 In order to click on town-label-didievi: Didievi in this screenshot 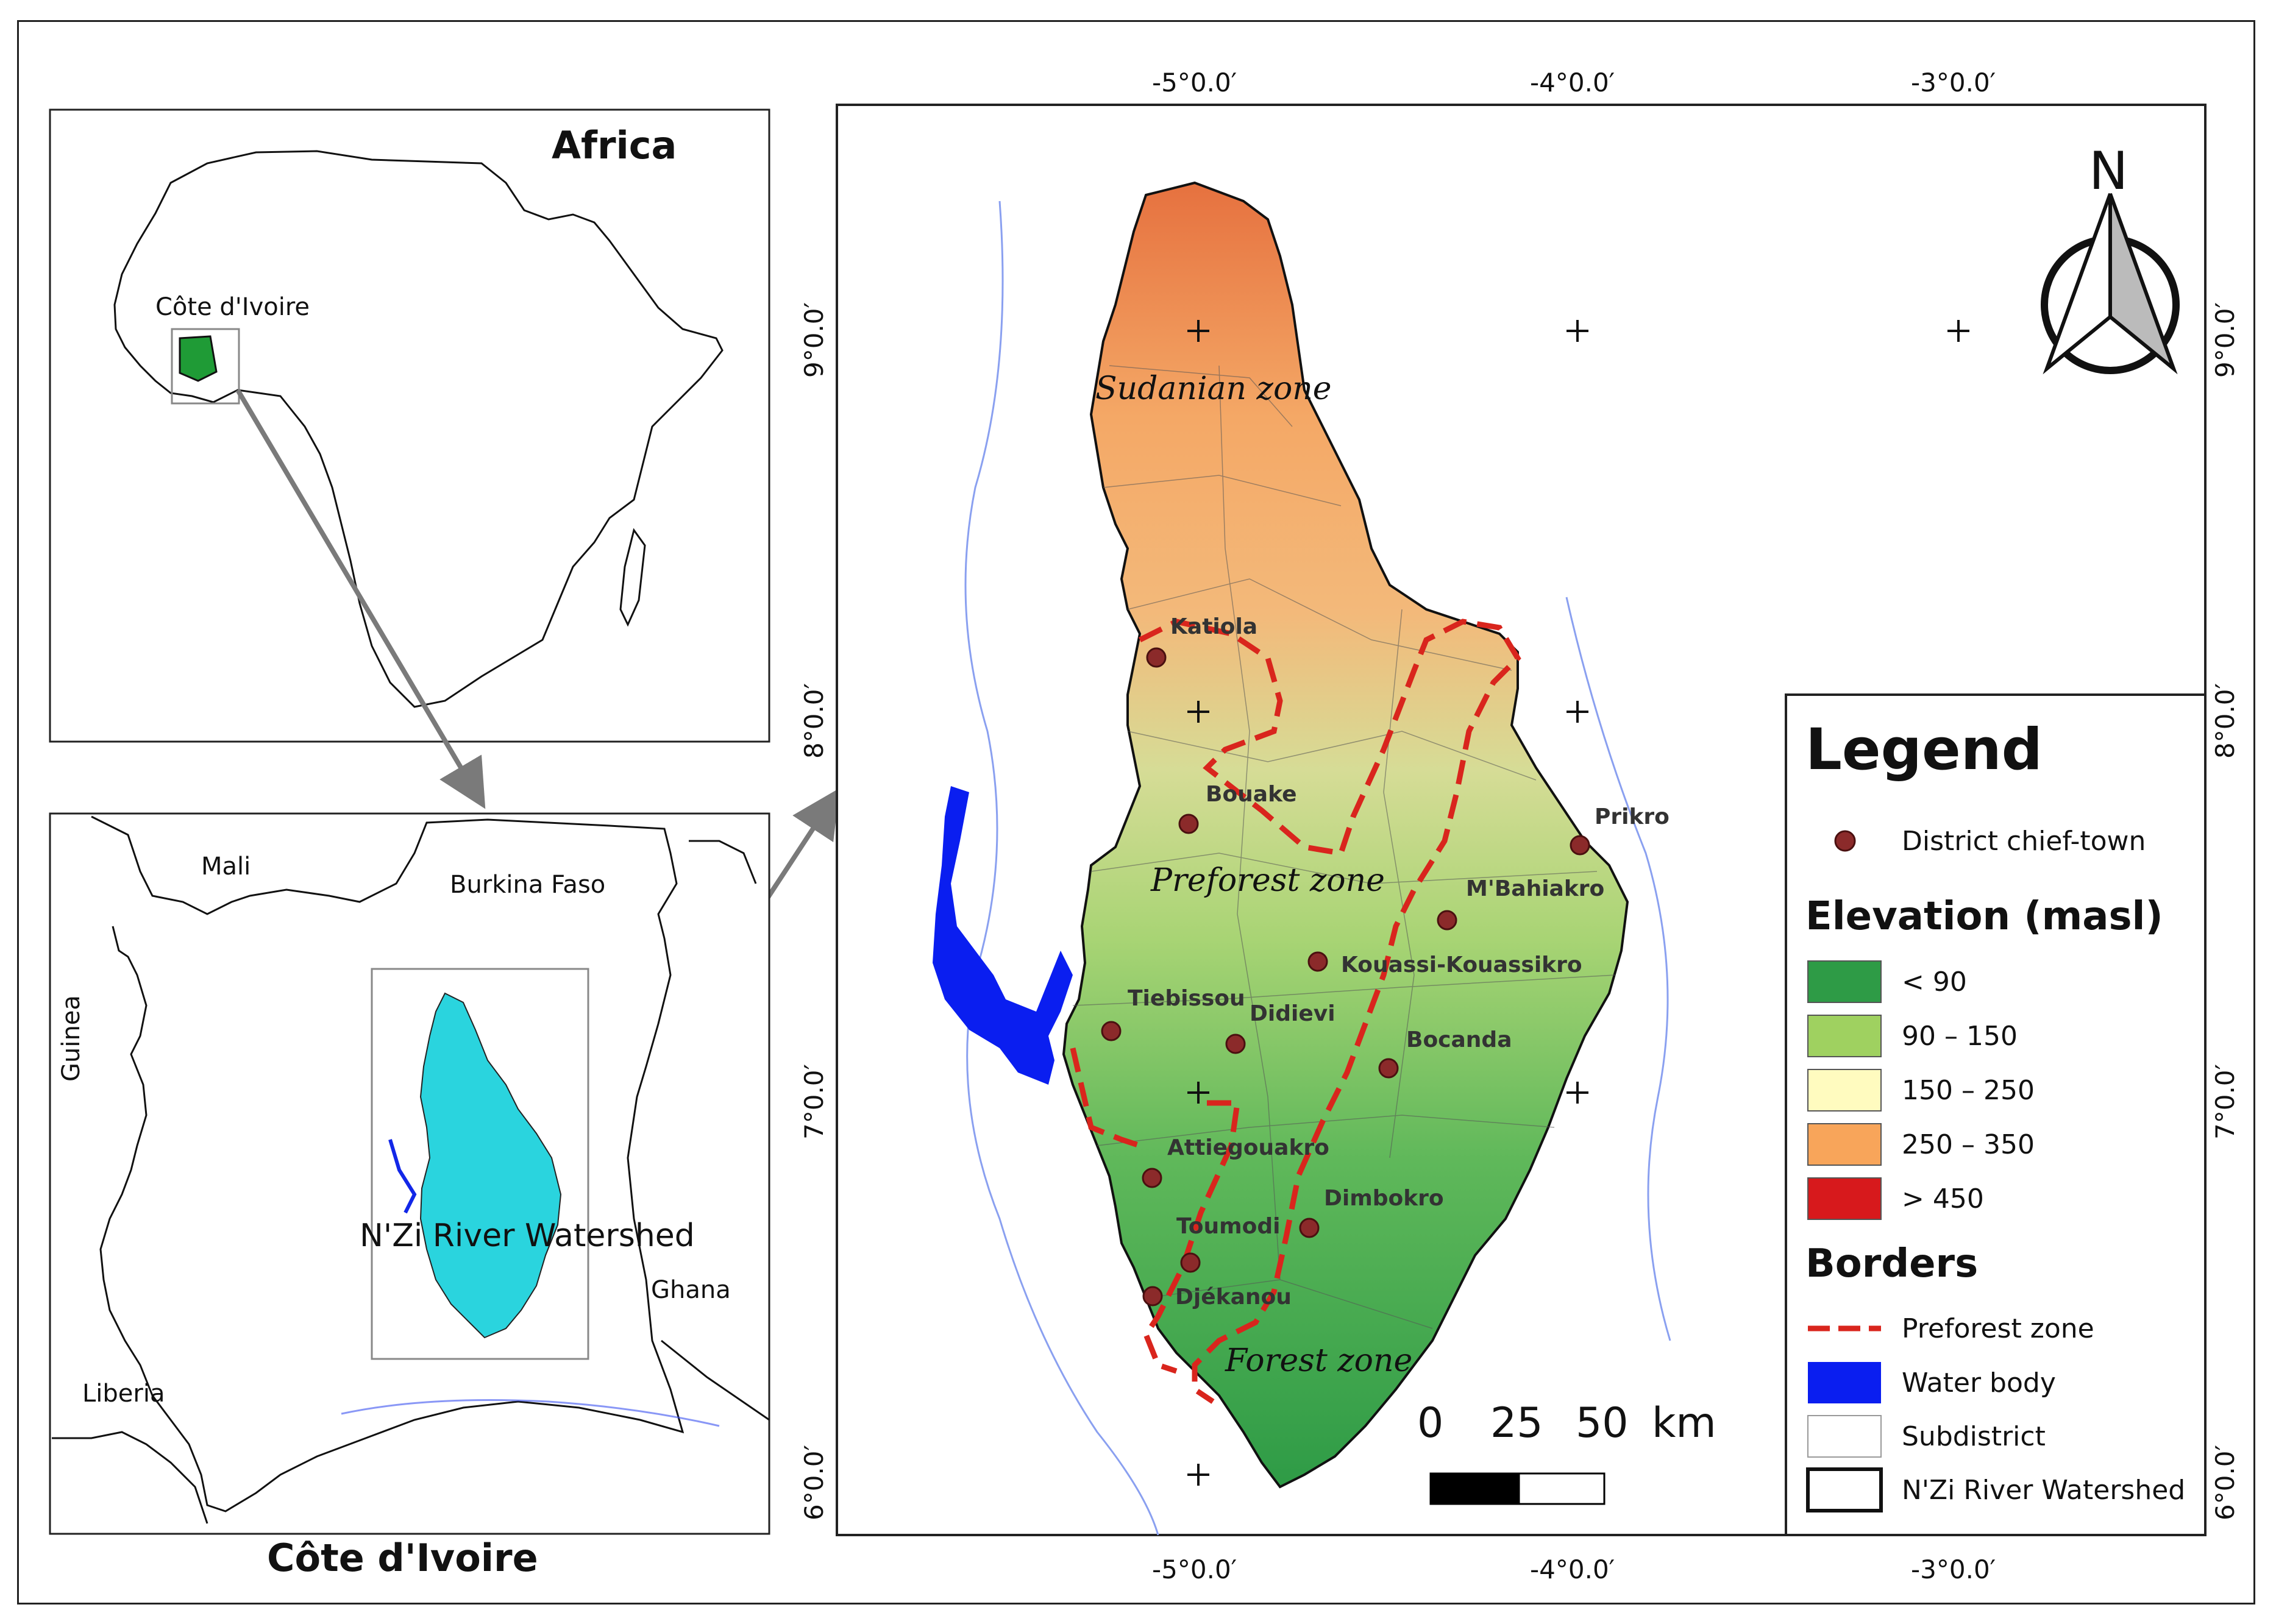, I will do `click(1292, 1013)`.